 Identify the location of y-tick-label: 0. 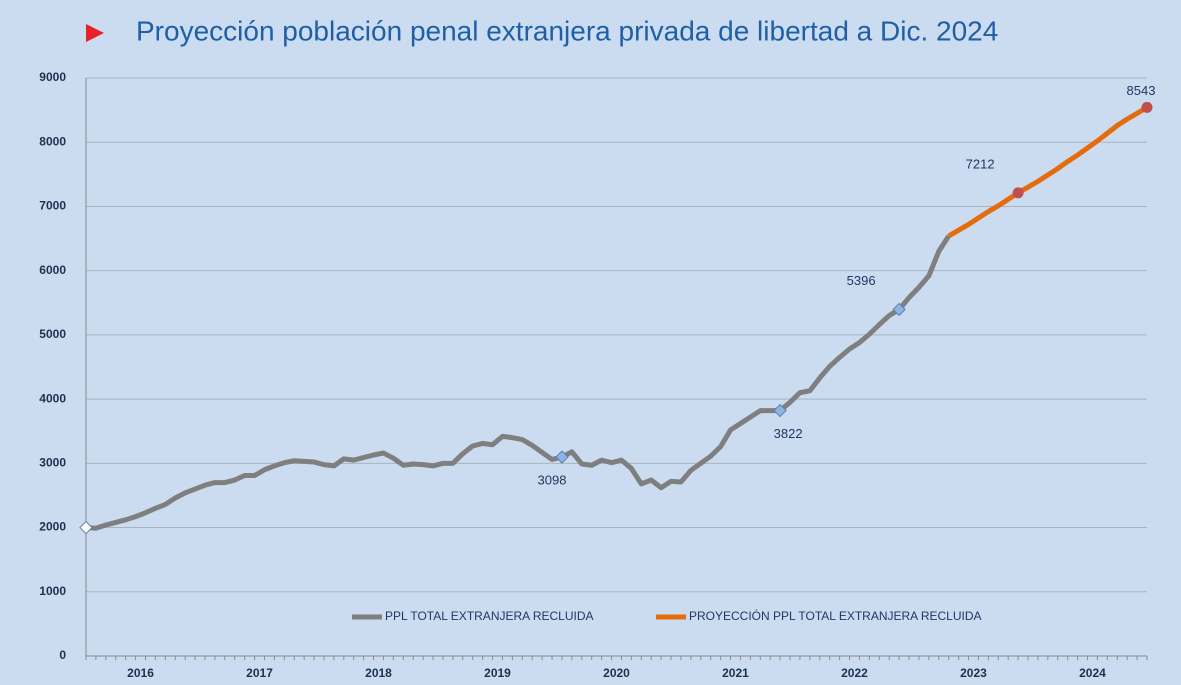
(62, 655).